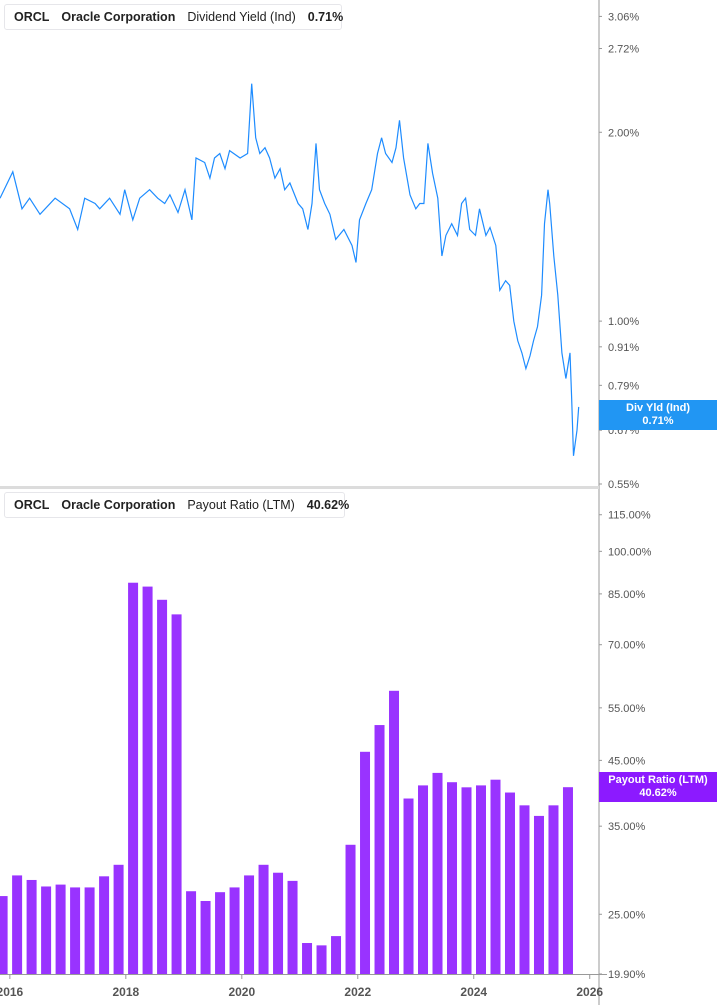 The image size is (717, 1005). I want to click on x-tick-label: 2020, so click(241, 992).